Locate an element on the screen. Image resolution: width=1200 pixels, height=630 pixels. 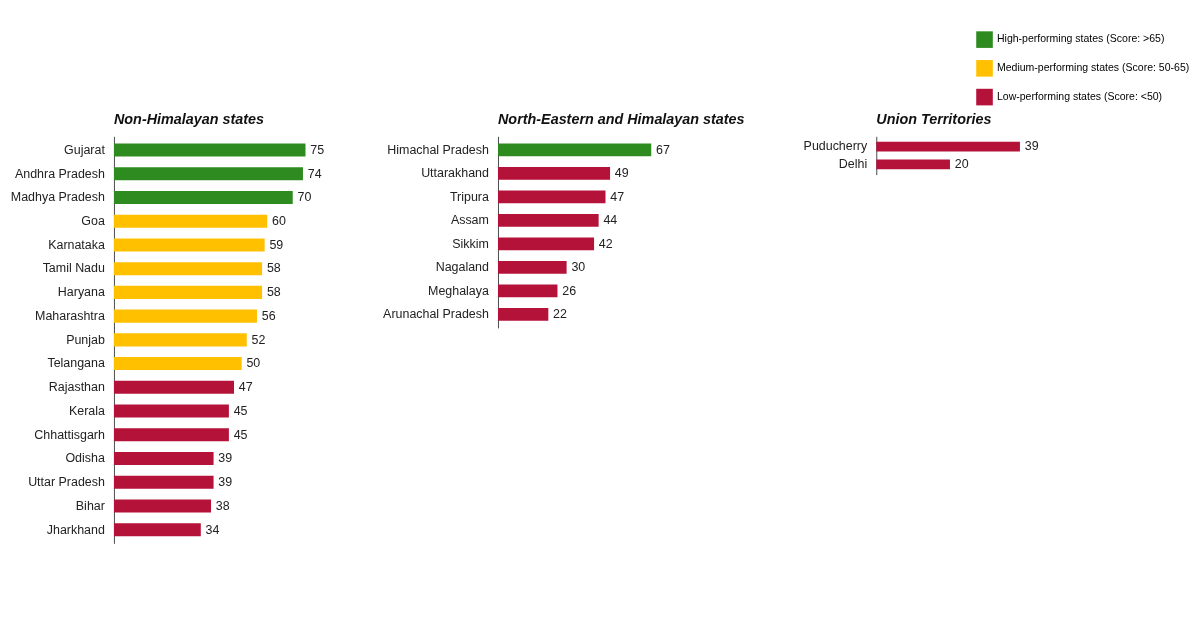
data-label: 56 is located at coordinates (268, 315).